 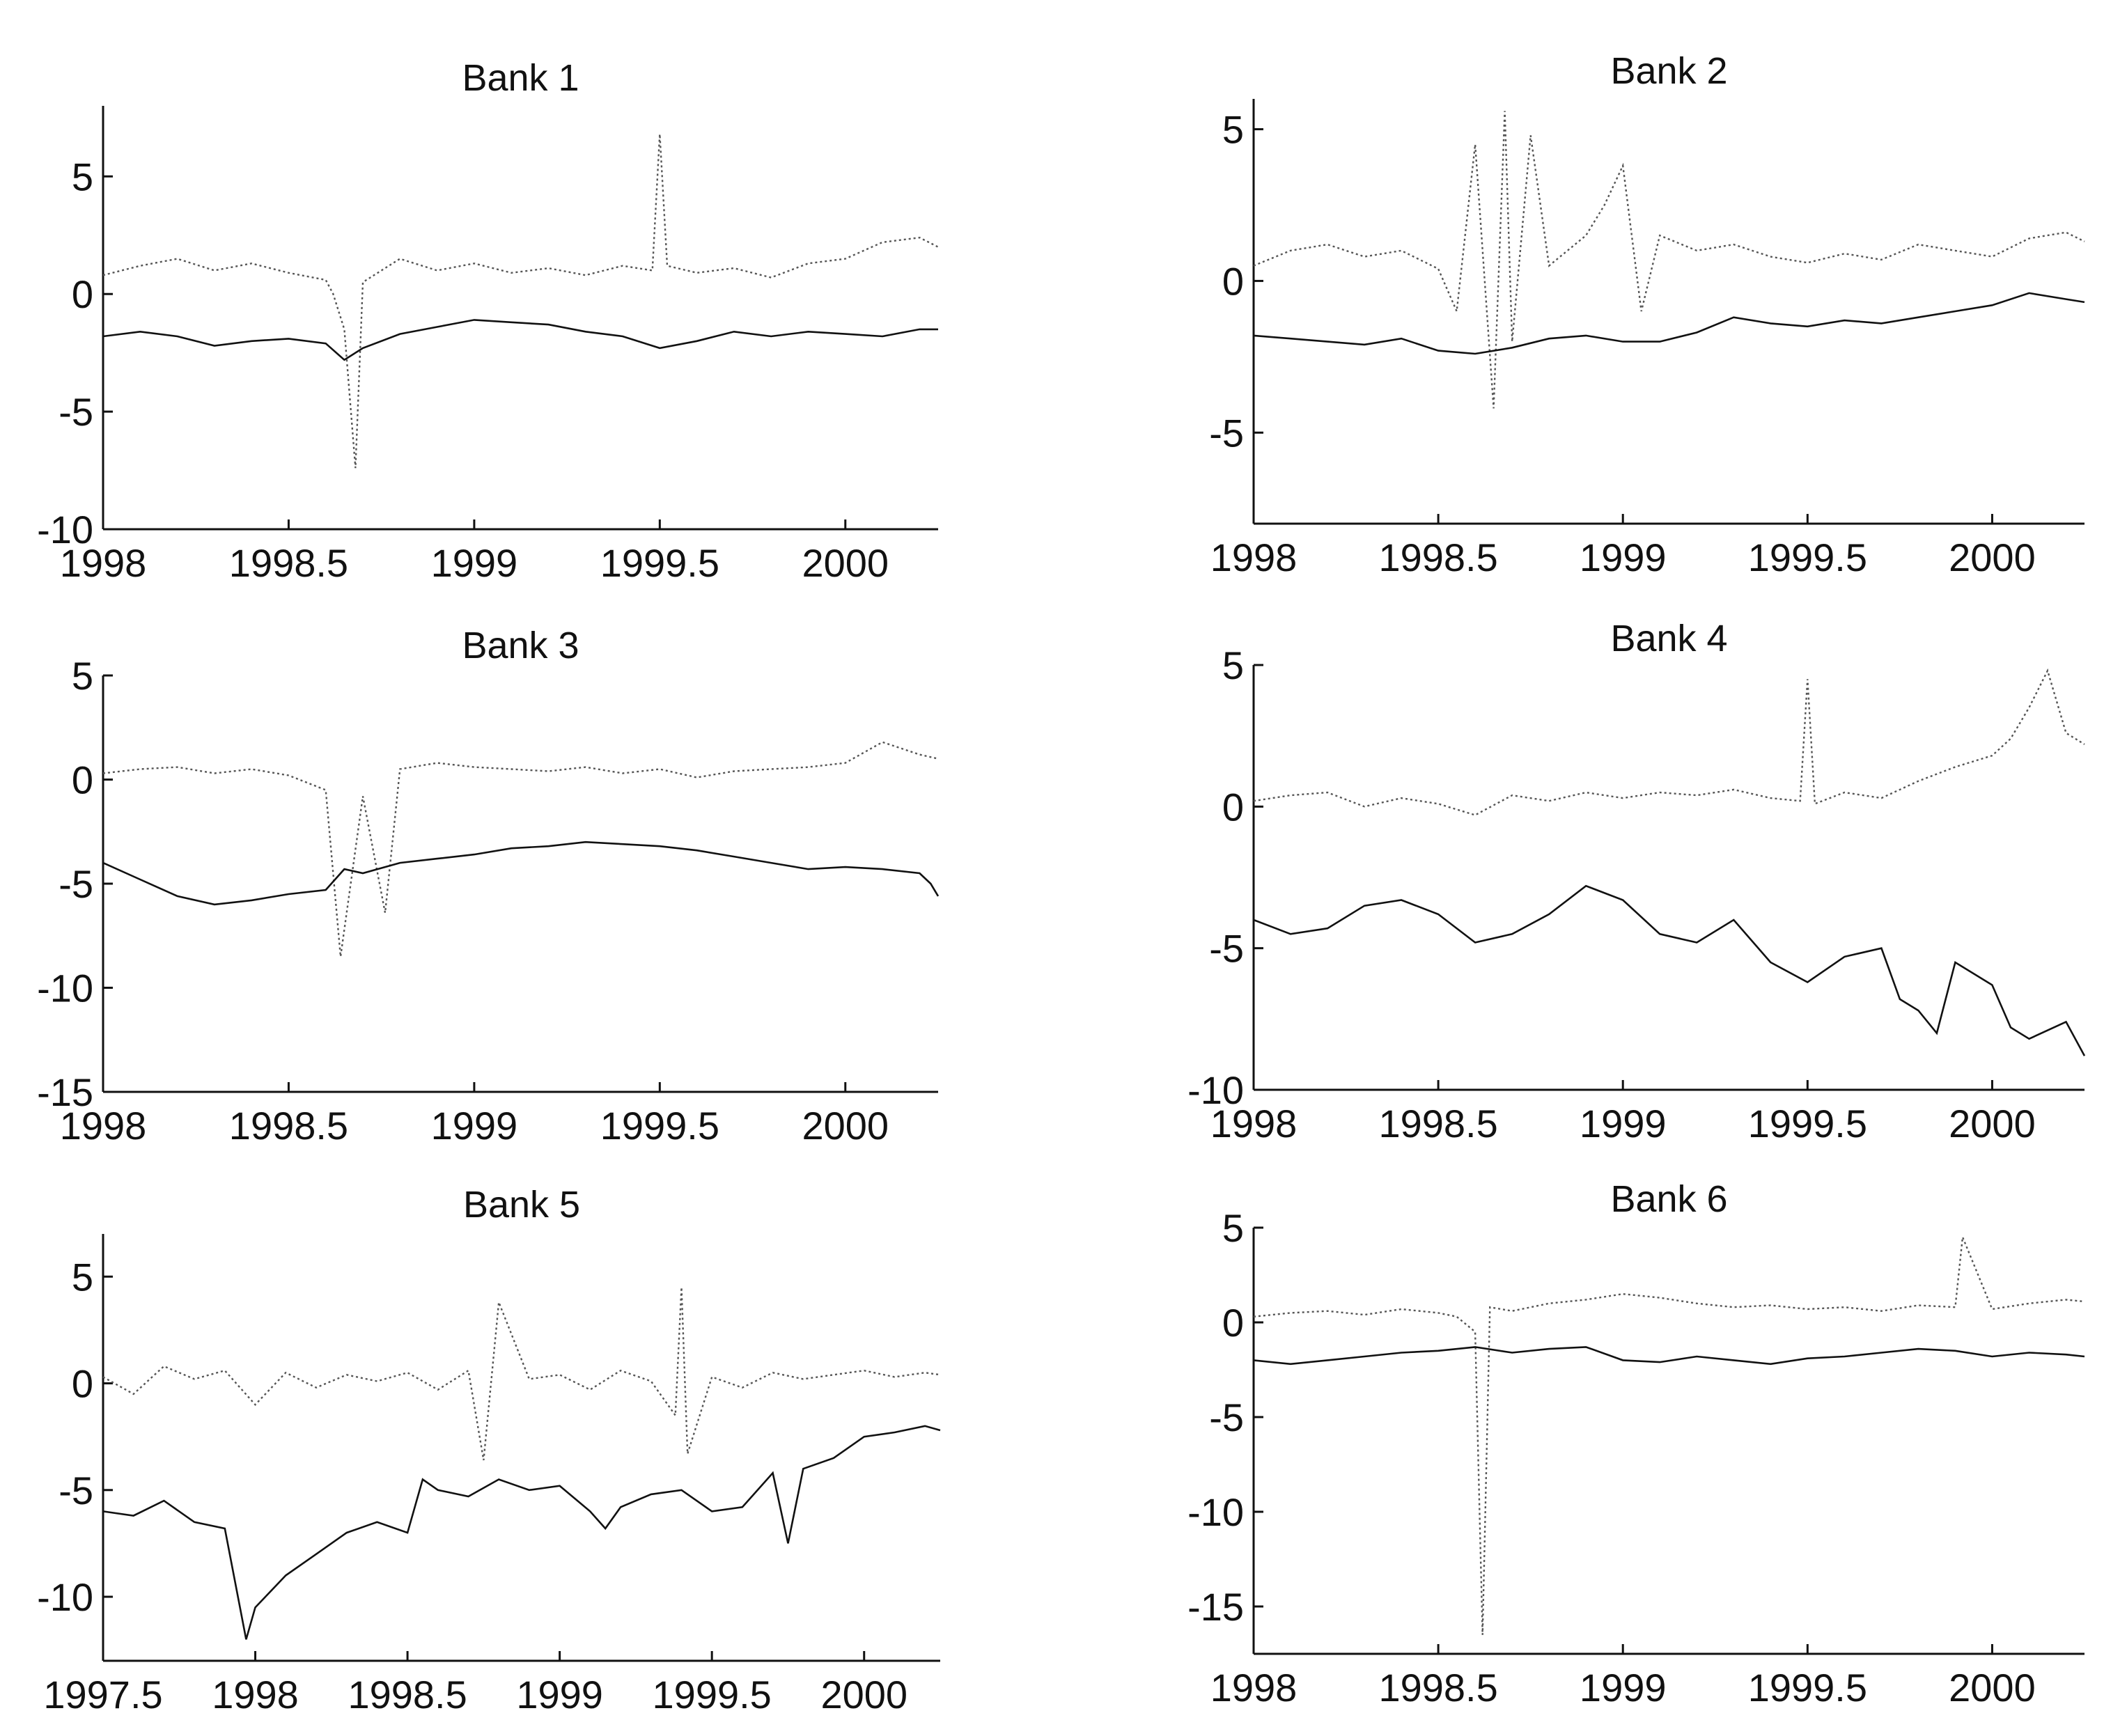 What do you see at coordinates (1669, 1199) in the screenshot?
I see `chart-title: Bank 6` at bounding box center [1669, 1199].